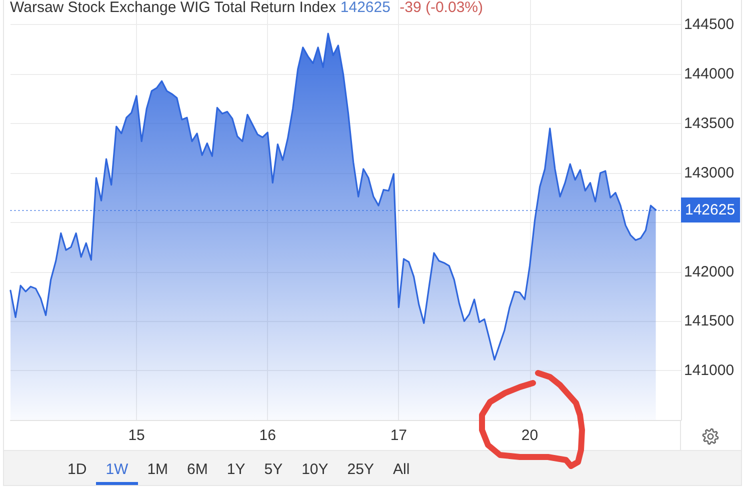 The image size is (750, 500). I want to click on y-tick-label: 143500, so click(709, 123).